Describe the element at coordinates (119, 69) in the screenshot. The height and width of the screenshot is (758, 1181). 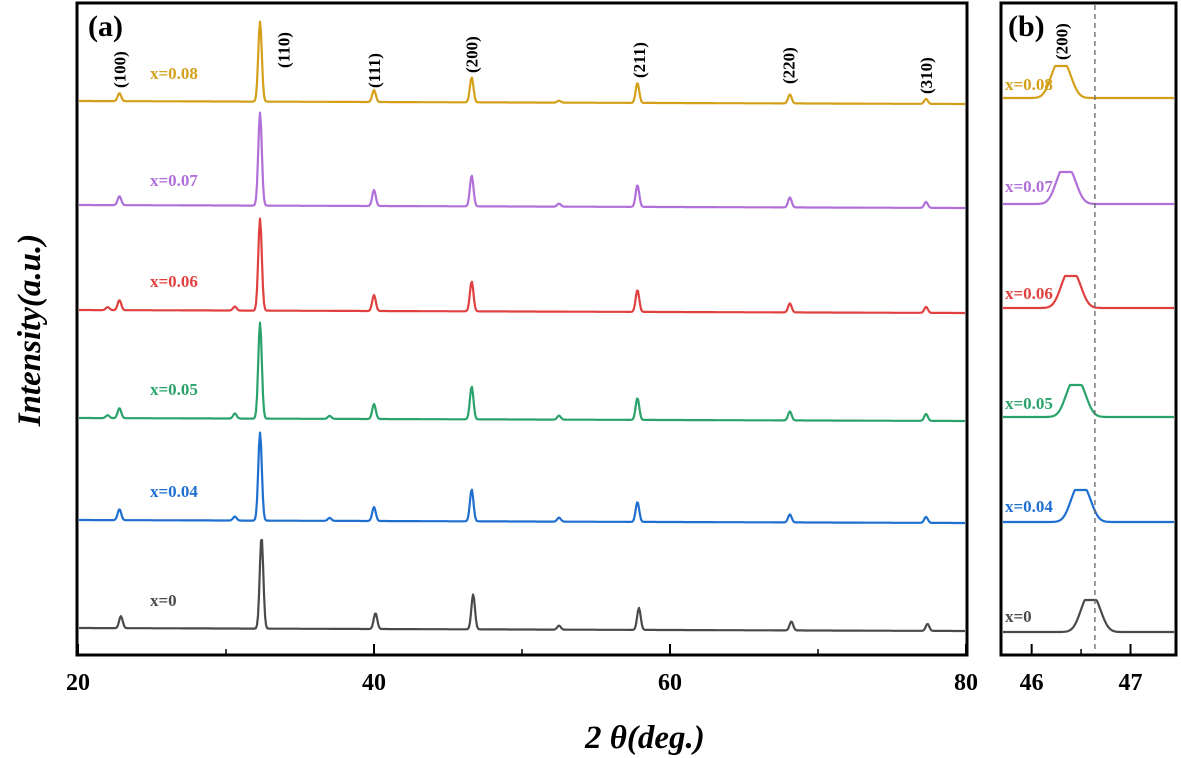
I see `peak-label-100: (100)` at that location.